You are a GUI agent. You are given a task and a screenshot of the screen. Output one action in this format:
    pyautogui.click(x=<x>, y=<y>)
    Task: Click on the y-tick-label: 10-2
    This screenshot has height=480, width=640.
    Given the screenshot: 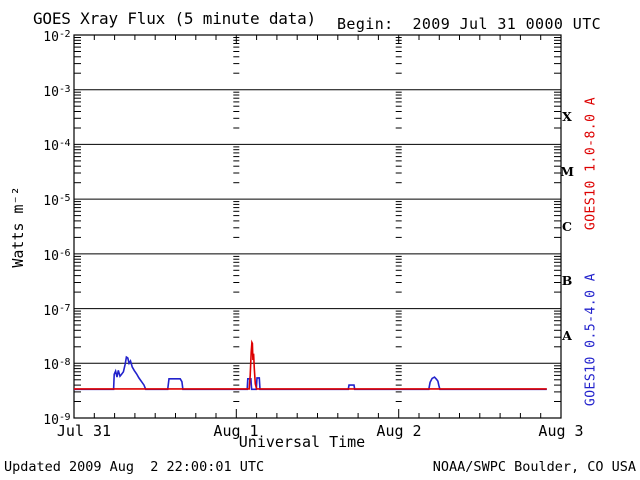 What is the action you would take?
    pyautogui.click(x=56, y=37)
    